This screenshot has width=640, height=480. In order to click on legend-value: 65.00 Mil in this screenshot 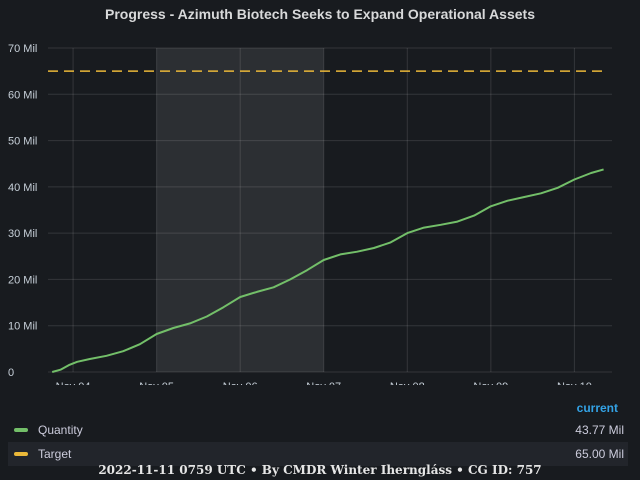, I will do `click(599, 454)`.